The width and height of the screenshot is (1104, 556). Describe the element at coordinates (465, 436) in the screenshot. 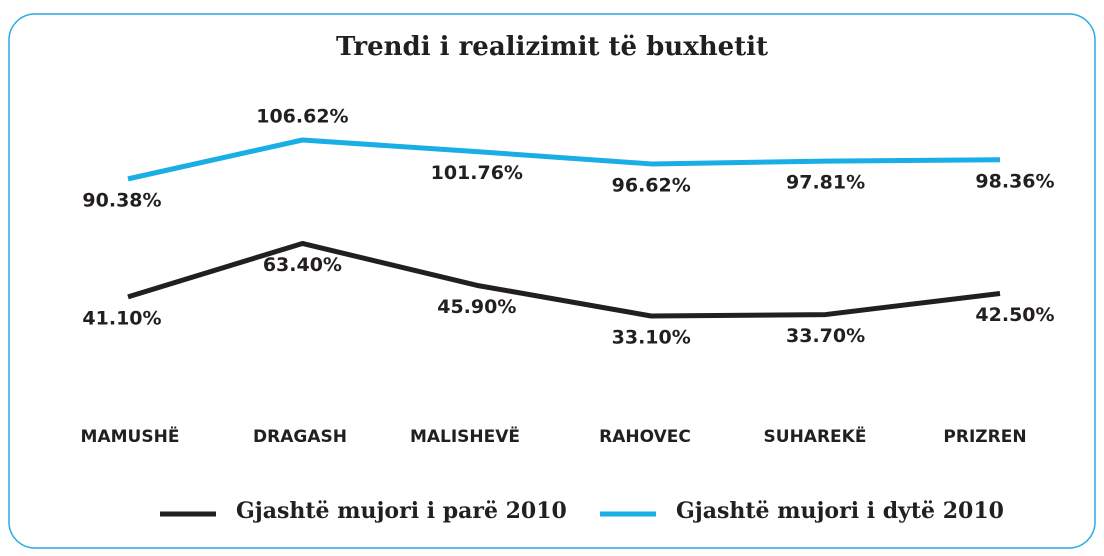

I see `x-tick-label: MALISHEVË` at that location.